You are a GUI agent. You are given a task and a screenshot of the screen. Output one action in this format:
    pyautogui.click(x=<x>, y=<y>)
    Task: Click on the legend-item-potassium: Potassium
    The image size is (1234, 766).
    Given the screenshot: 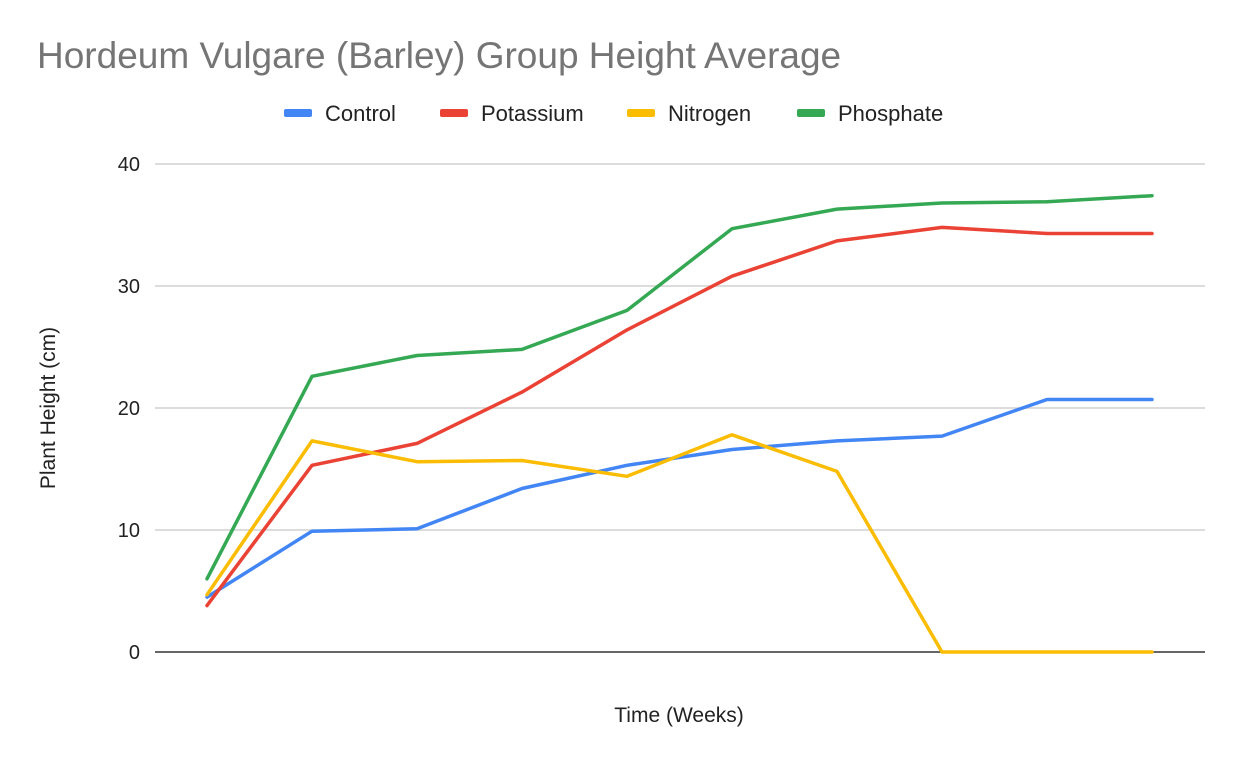 What is the action you would take?
    pyautogui.click(x=512, y=113)
    